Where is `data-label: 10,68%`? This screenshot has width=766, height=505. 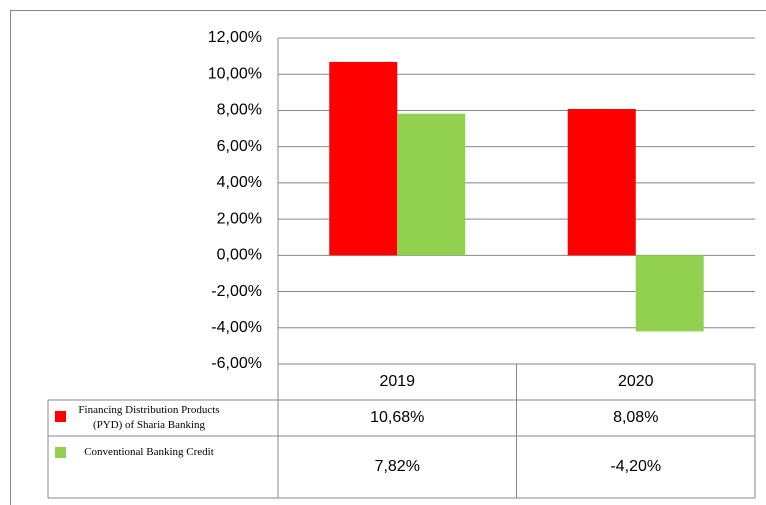 data-label: 10,68% is located at coordinates (397, 417).